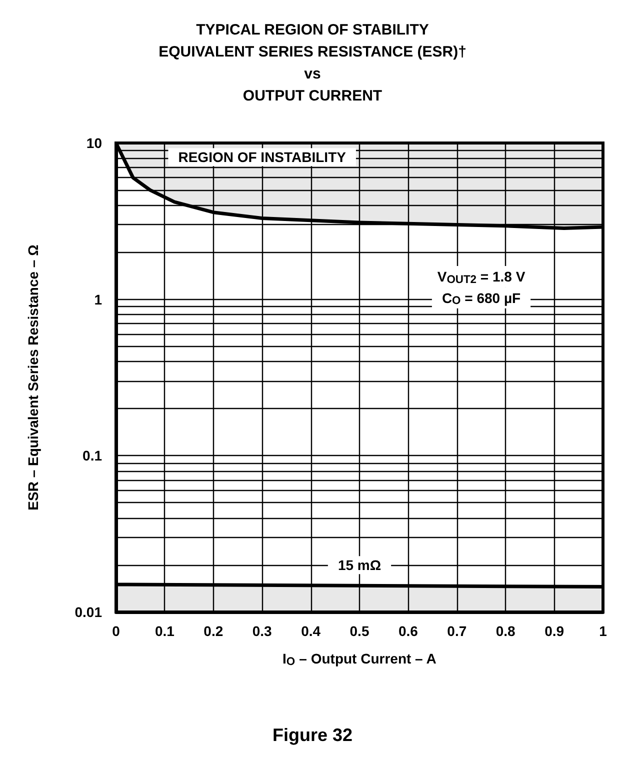 The width and height of the screenshot is (625, 760). Describe the element at coordinates (98, 299) in the screenshot. I see `y-tick-label: 1` at that location.